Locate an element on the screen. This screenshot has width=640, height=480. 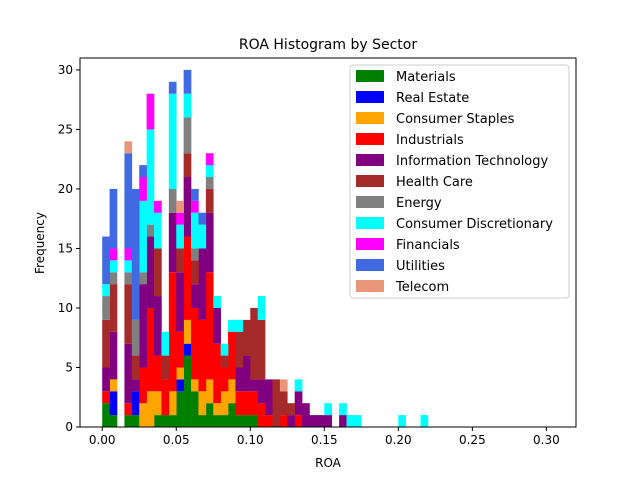
y-tick-label: 15 is located at coordinates (65, 248).